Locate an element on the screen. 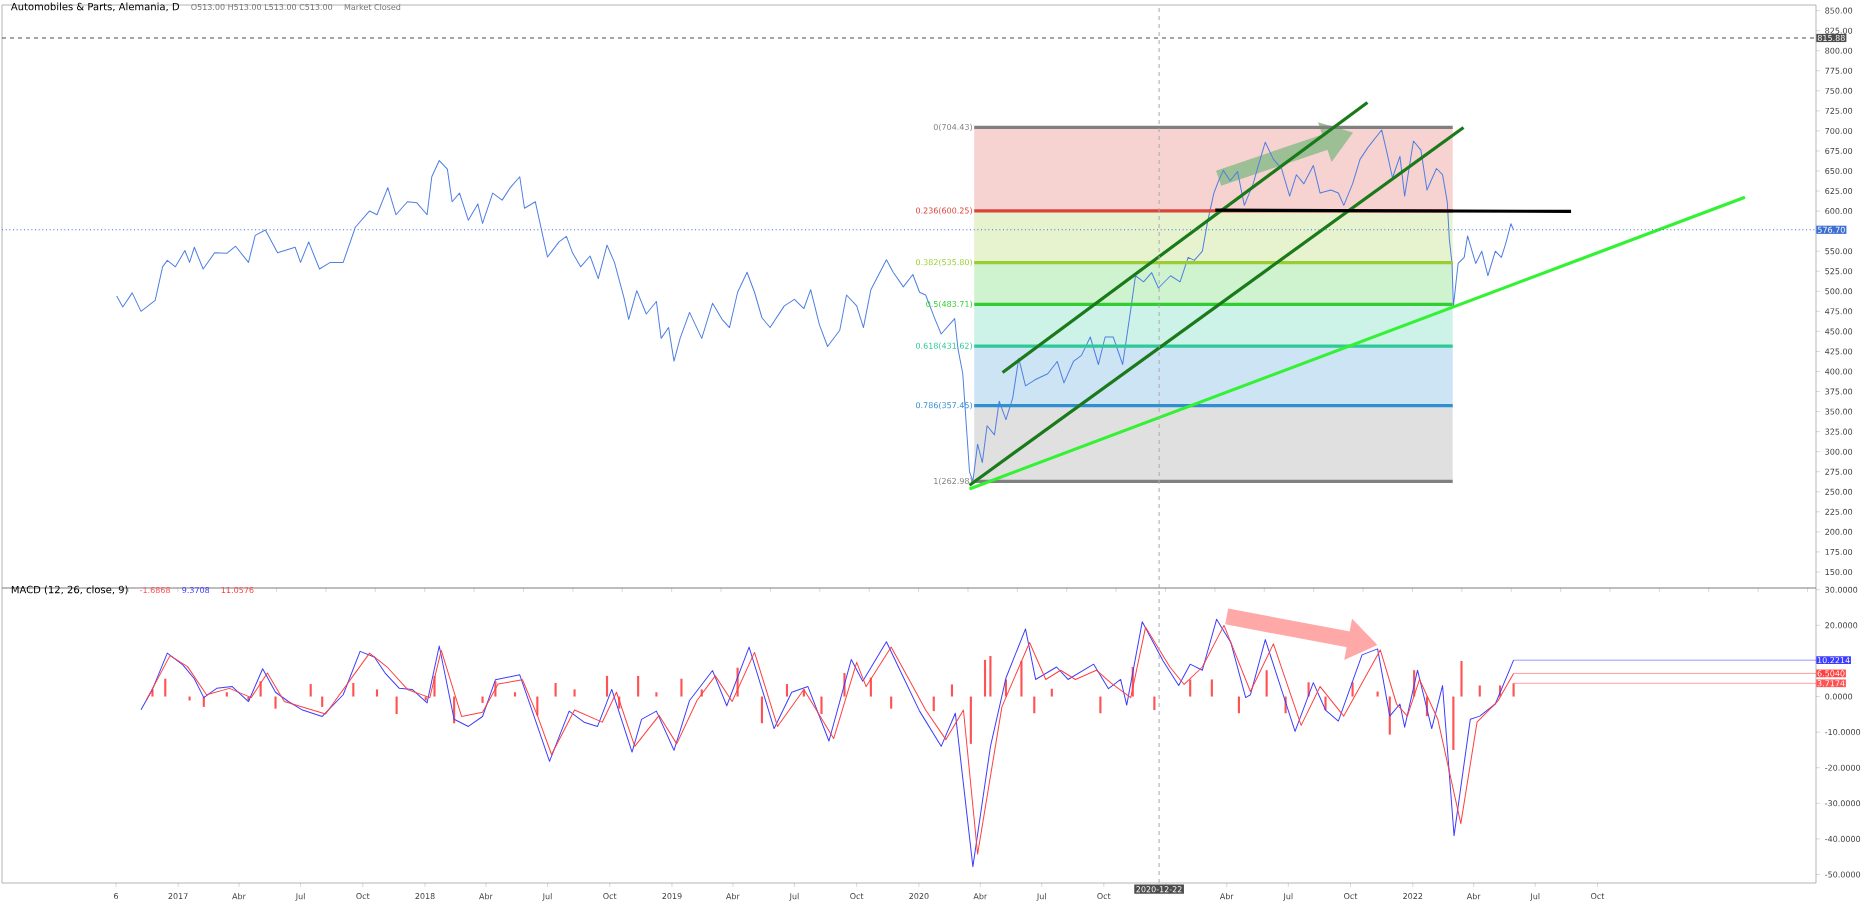  y-tick-label: 625.00 is located at coordinates (1839, 191).